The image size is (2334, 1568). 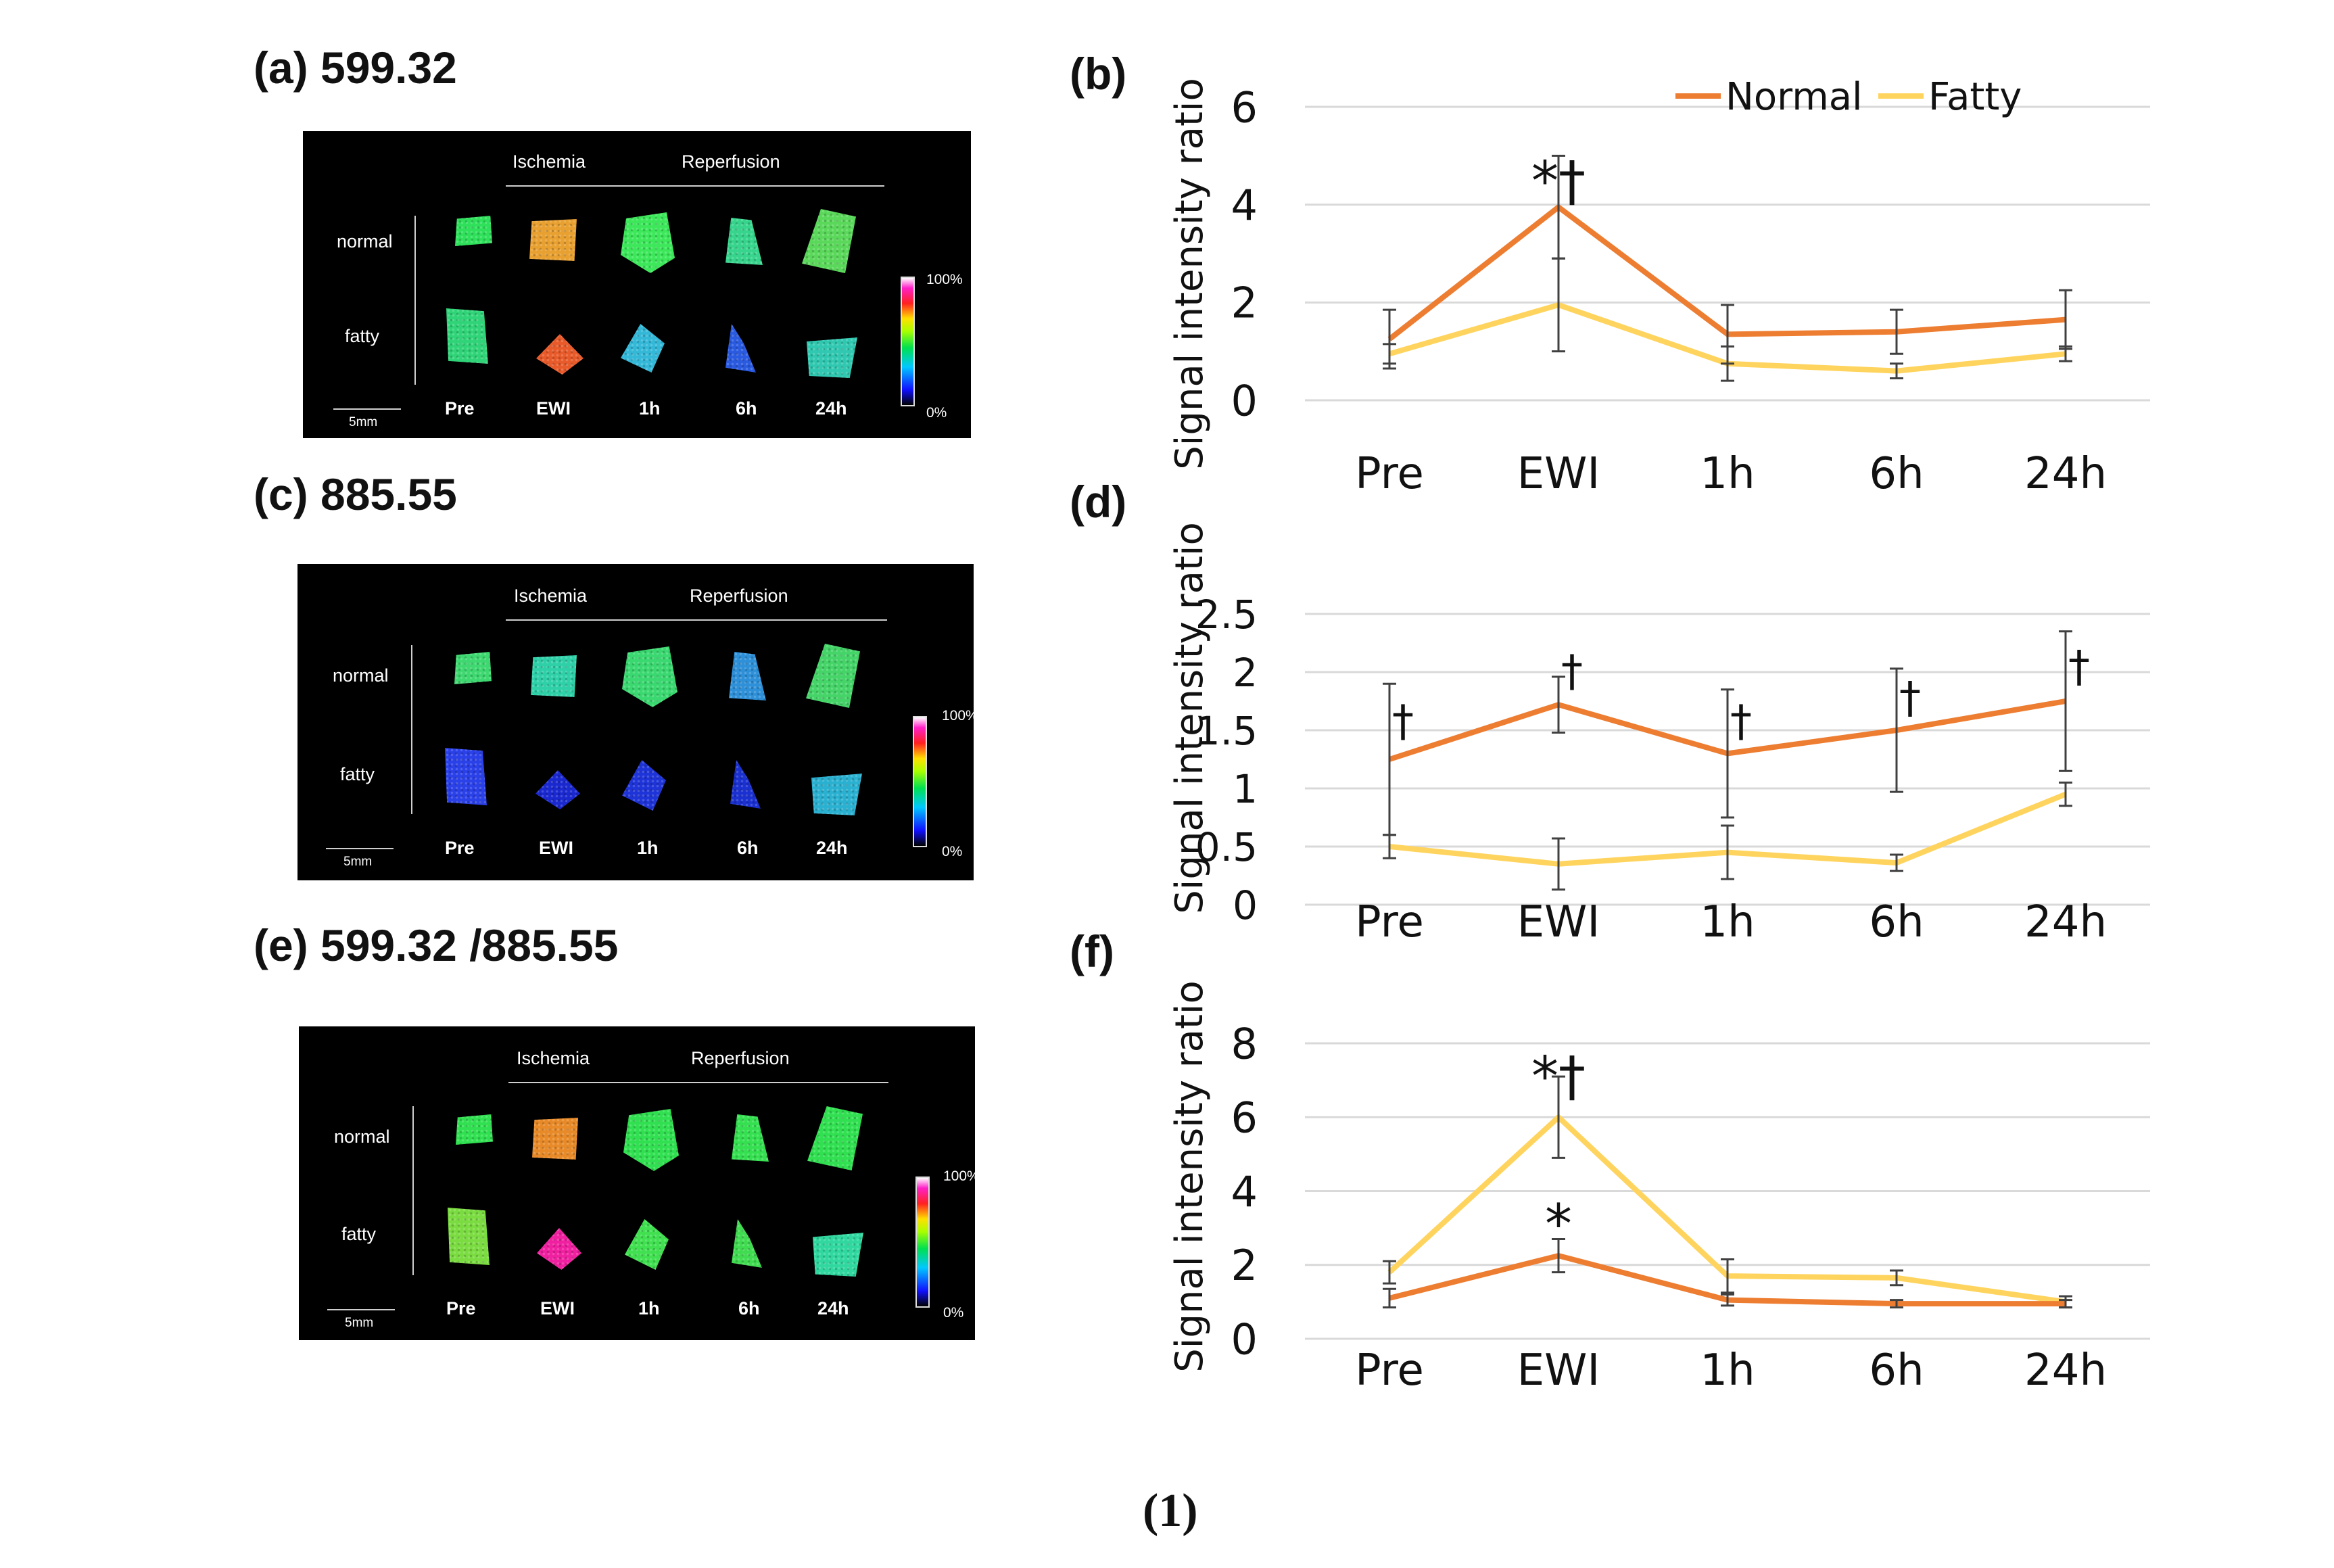 What do you see at coordinates (1092, 951) in the screenshot?
I see `panel-letter: (f)` at bounding box center [1092, 951].